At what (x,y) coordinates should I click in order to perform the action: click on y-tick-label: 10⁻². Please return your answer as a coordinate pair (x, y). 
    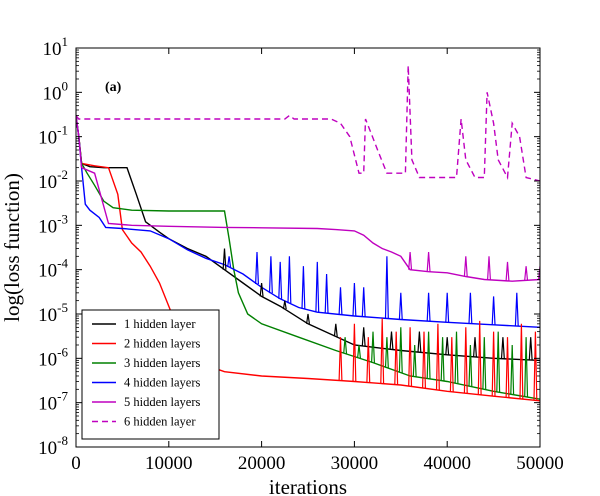
    Looking at the image, I should click on (53, 180).